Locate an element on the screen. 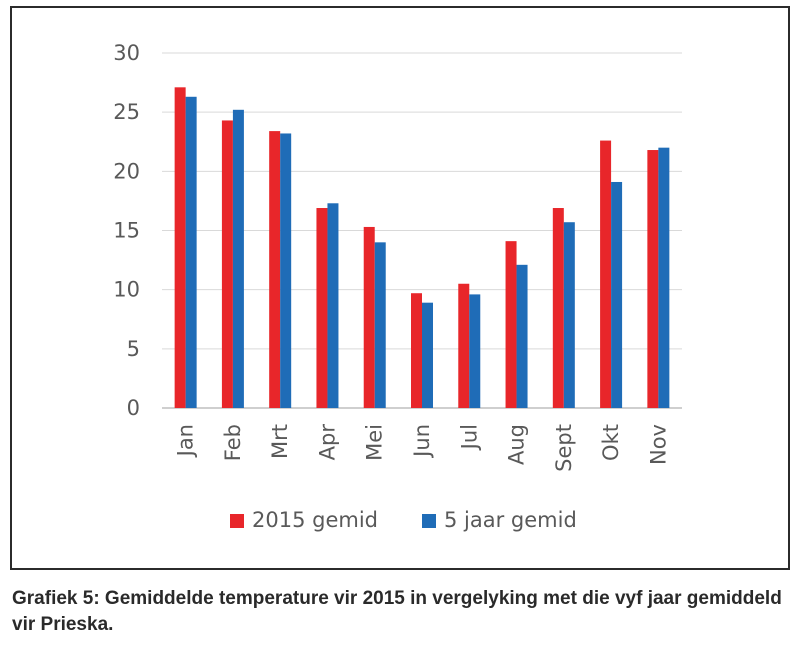 This screenshot has width=800, height=648. legend-label: 2015 gemid is located at coordinates (315, 520).